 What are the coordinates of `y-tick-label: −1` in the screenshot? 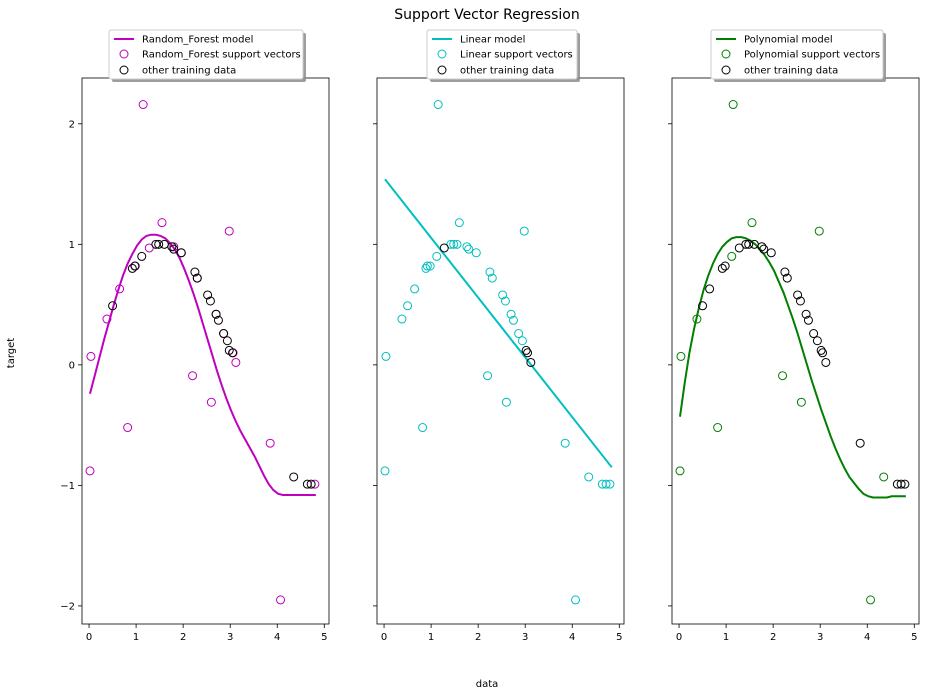 It's located at (67, 486).